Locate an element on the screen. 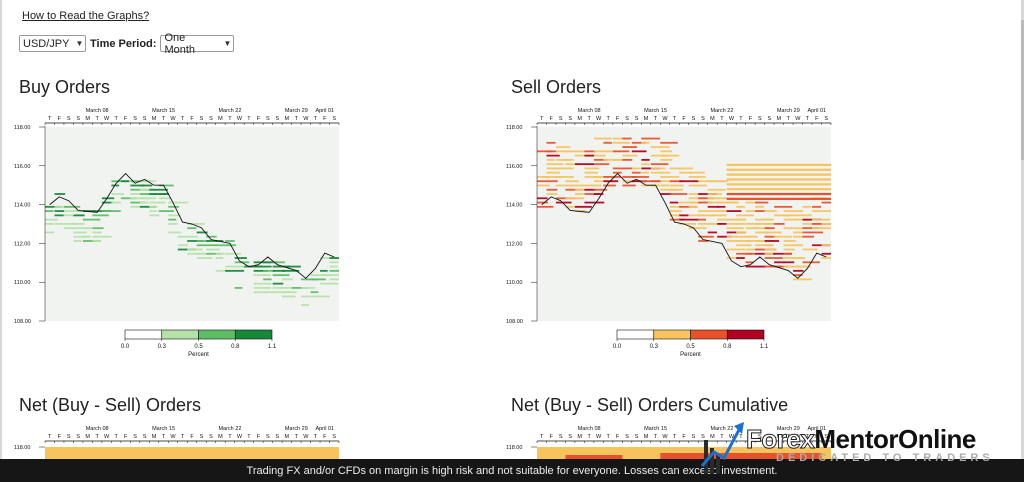  time-period-select: One Month ▼ is located at coordinates (197, 44).